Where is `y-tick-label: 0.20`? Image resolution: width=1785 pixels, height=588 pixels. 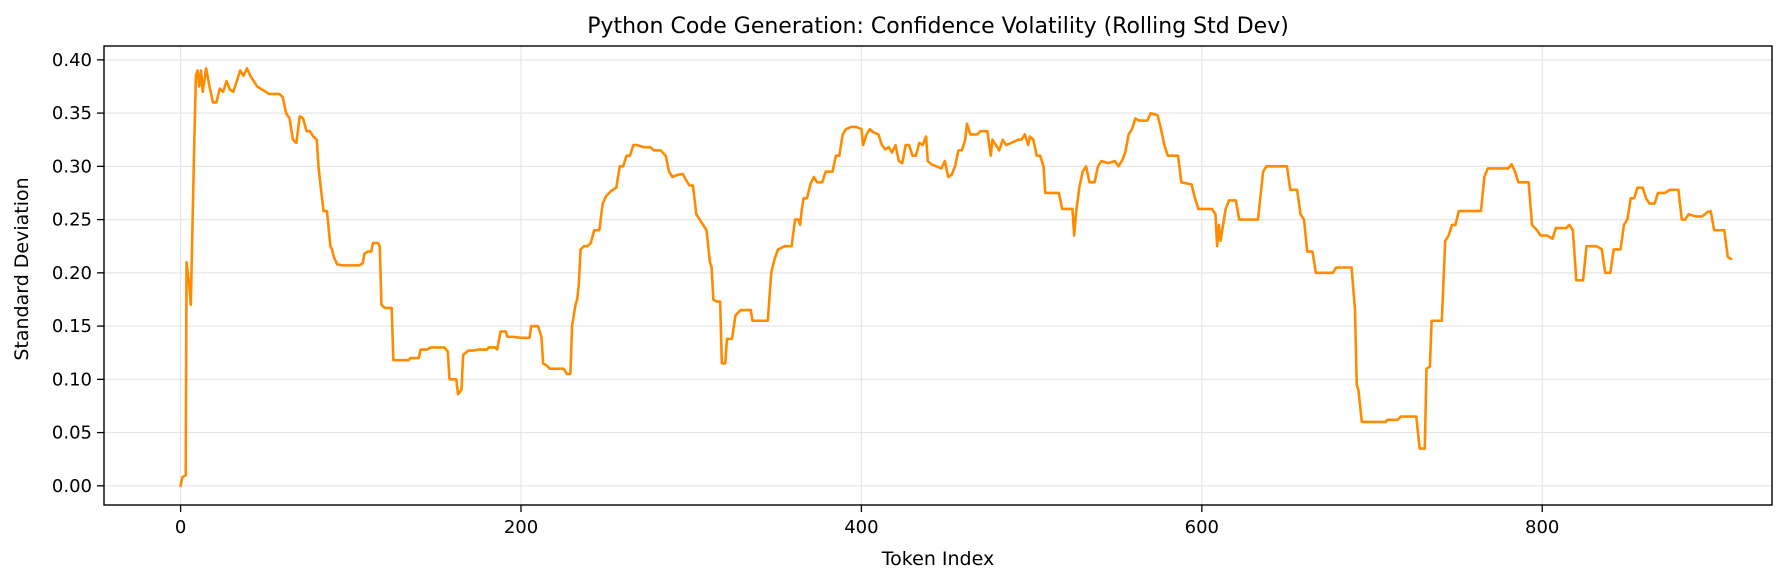
y-tick-label: 0.20 is located at coordinates (72, 273).